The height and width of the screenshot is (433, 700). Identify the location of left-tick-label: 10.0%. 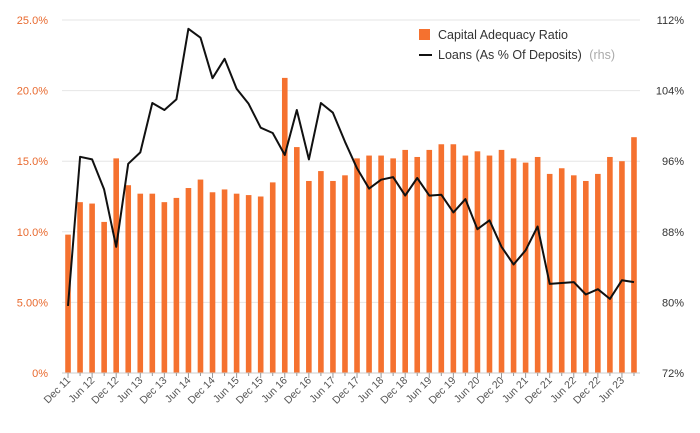
(32, 233).